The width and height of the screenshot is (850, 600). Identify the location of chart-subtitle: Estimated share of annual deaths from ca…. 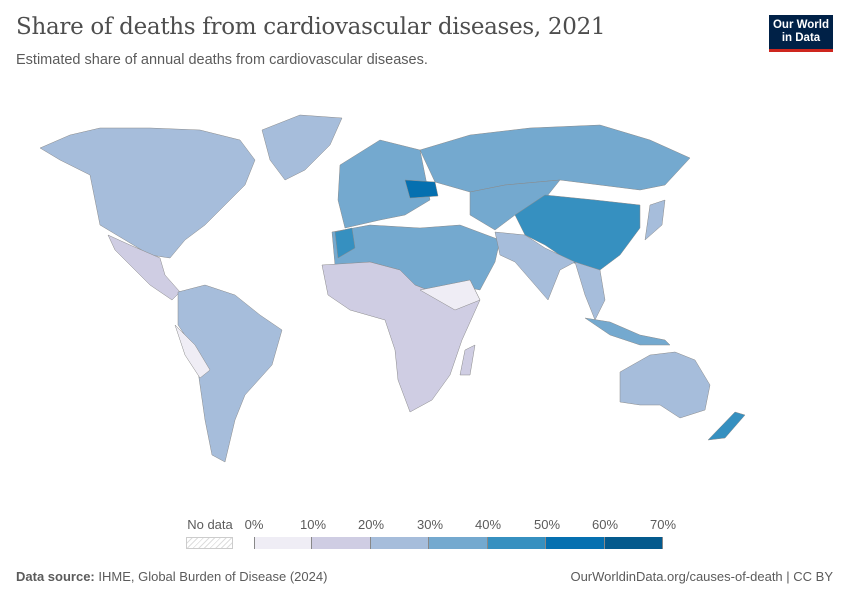
(222, 60).